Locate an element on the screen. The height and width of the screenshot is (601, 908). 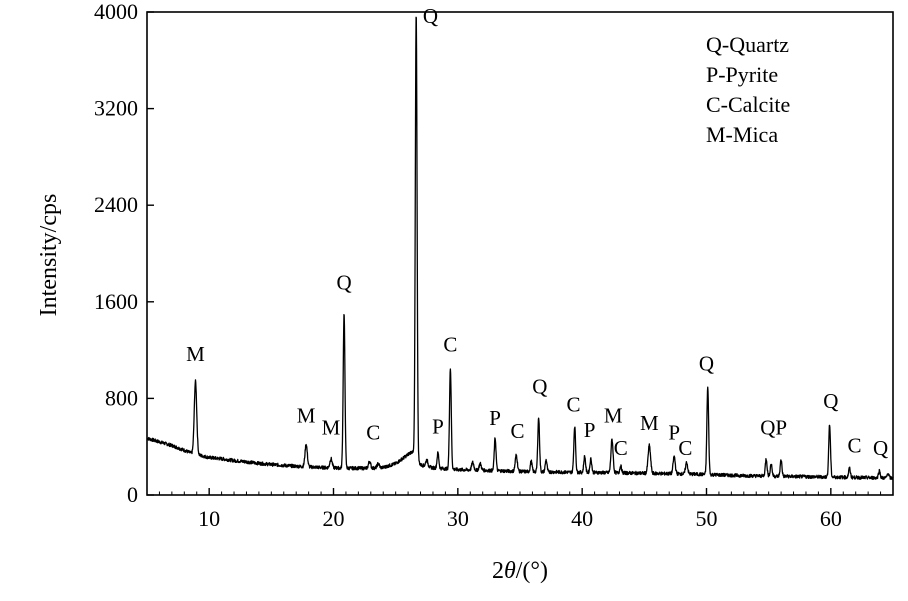
x-tick-label: 40 is located at coordinates (582, 518).